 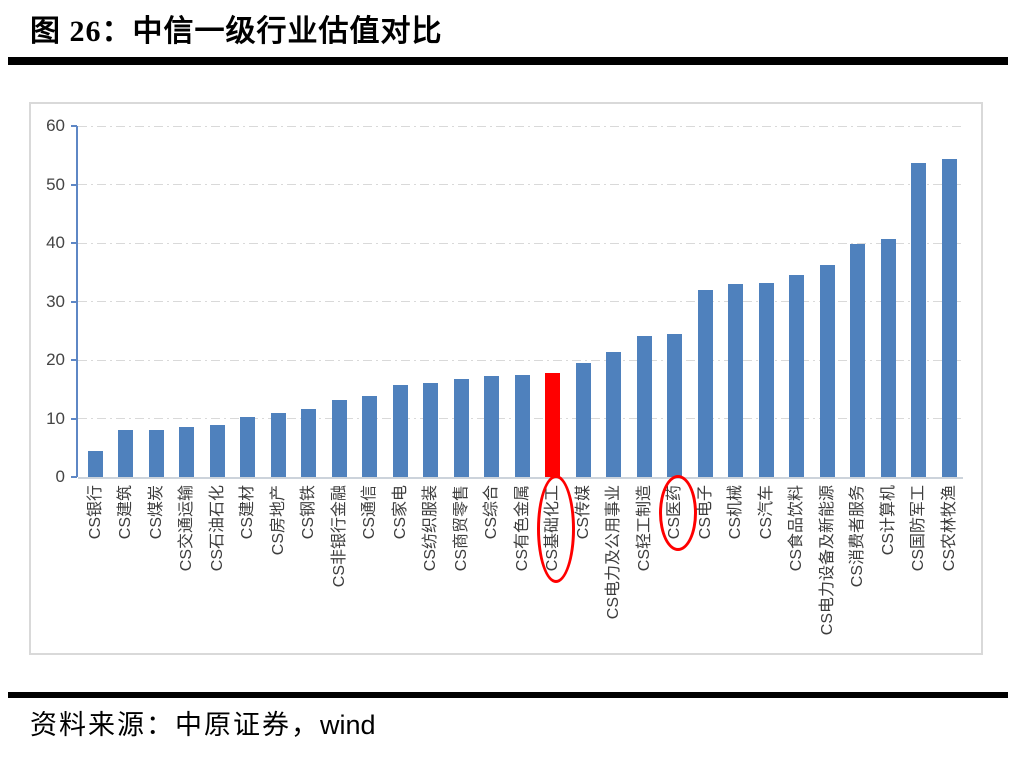 What do you see at coordinates (175, 725) in the screenshot?
I see `source-text: 资料来源：中原证券，` at bounding box center [175, 725].